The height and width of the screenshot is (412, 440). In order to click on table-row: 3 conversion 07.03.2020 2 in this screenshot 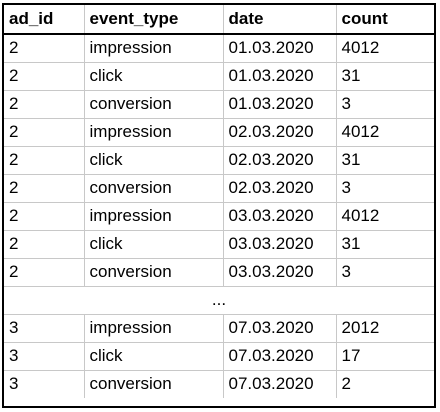, I will do `click(219, 384)`.